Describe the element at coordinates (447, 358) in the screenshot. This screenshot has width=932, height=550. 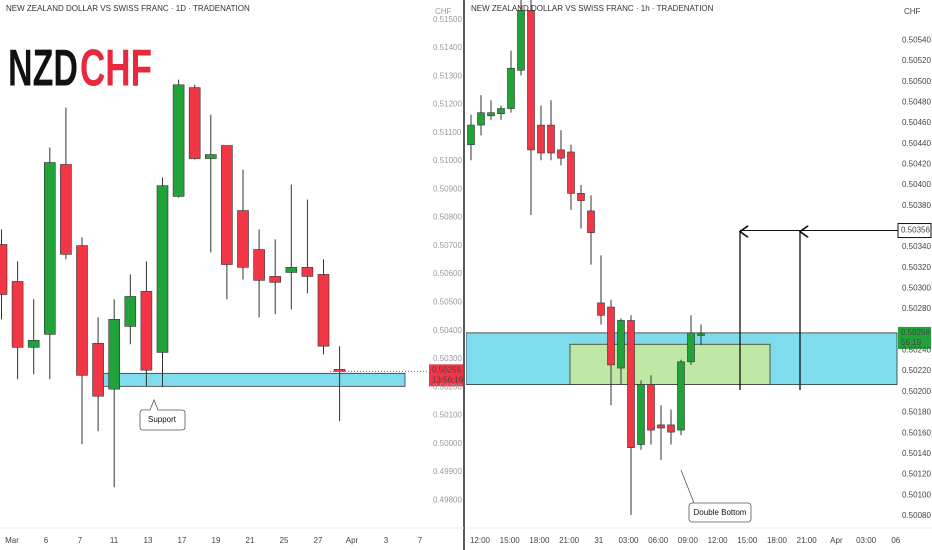
I see `y-tick-label: 0.50300` at that location.